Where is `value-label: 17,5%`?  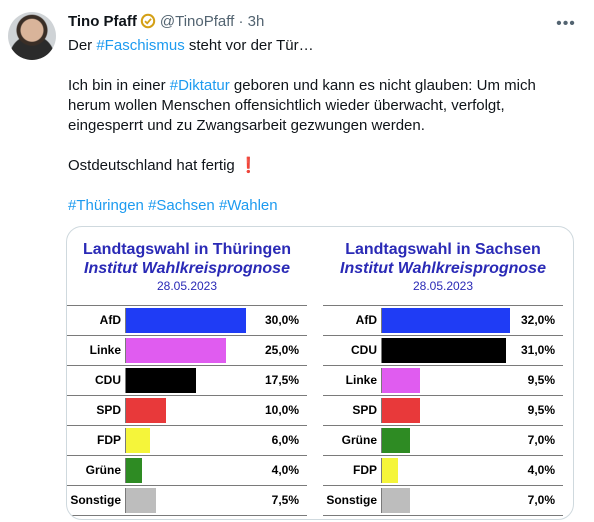
value-label: 17,5% is located at coordinates (281, 380).